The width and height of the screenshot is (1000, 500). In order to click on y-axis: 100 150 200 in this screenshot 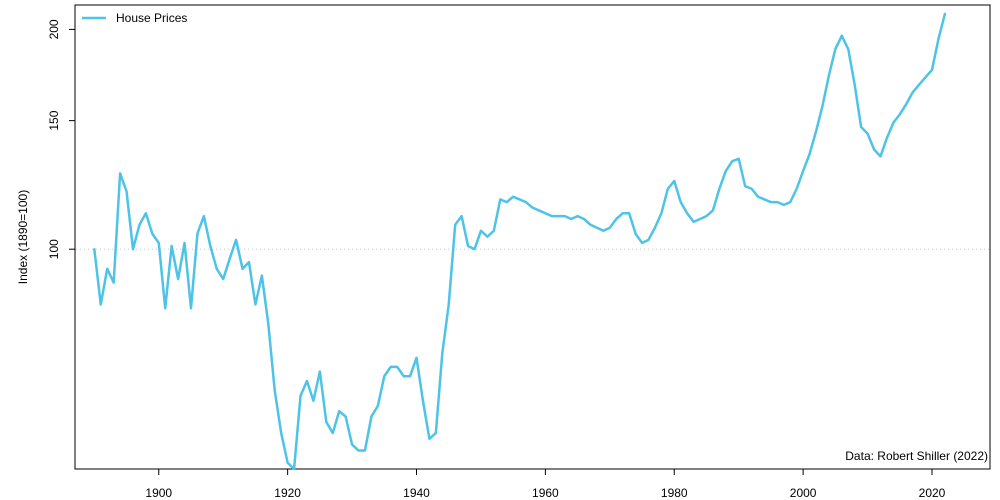, I will do `click(61, 139)`.